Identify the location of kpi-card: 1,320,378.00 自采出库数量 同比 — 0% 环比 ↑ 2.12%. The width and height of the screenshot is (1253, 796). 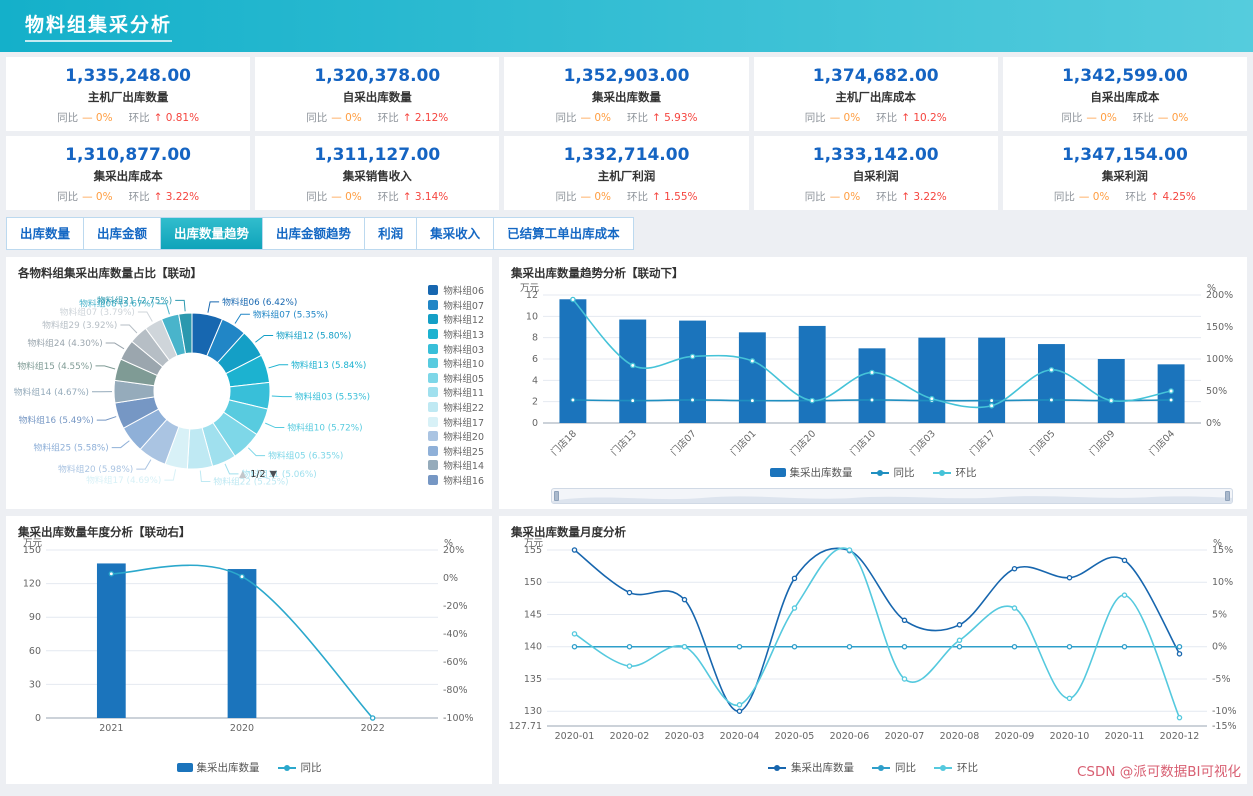
(377, 94).